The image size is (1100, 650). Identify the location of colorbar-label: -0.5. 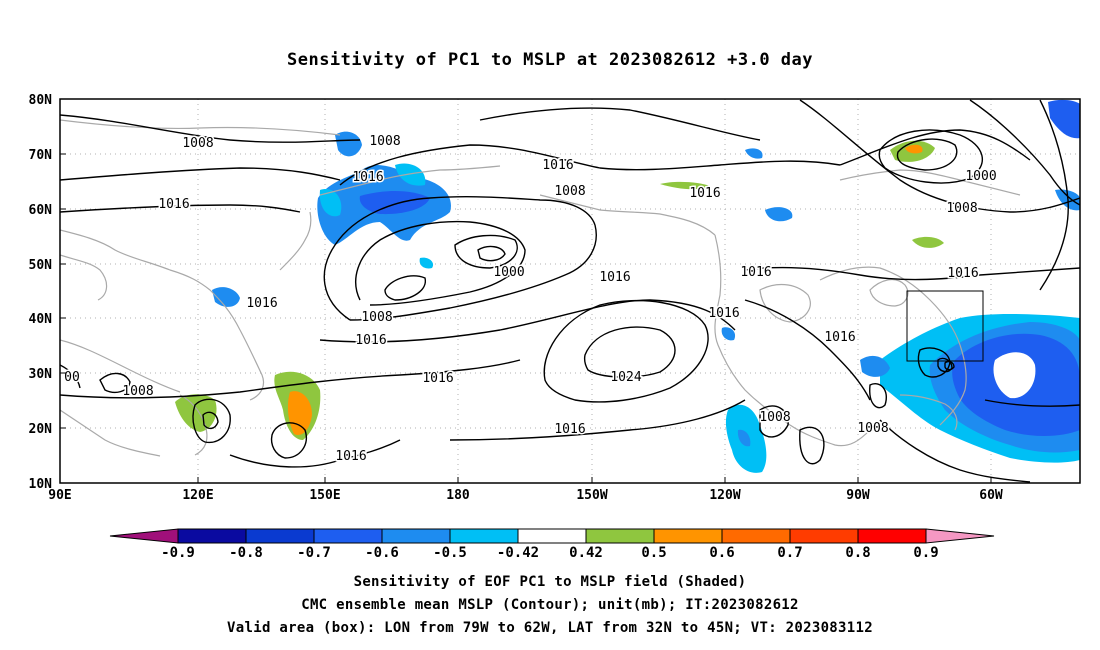
(450, 553).